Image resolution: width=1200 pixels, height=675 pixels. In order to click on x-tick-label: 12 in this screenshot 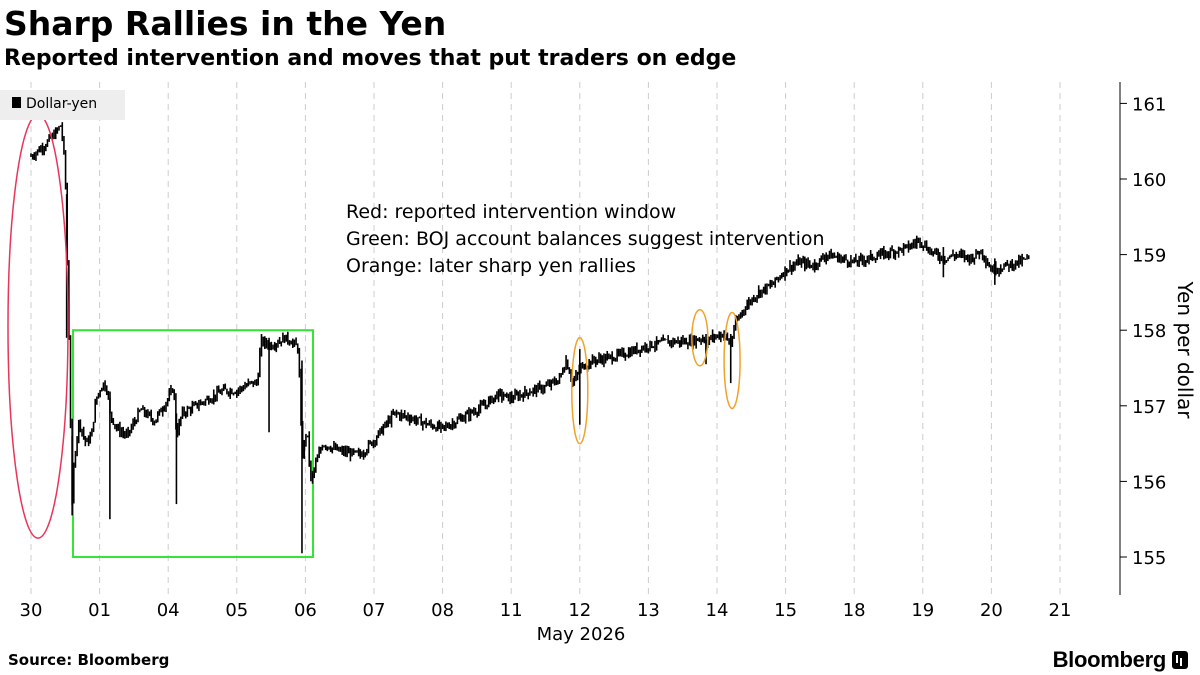, I will do `click(579, 610)`.